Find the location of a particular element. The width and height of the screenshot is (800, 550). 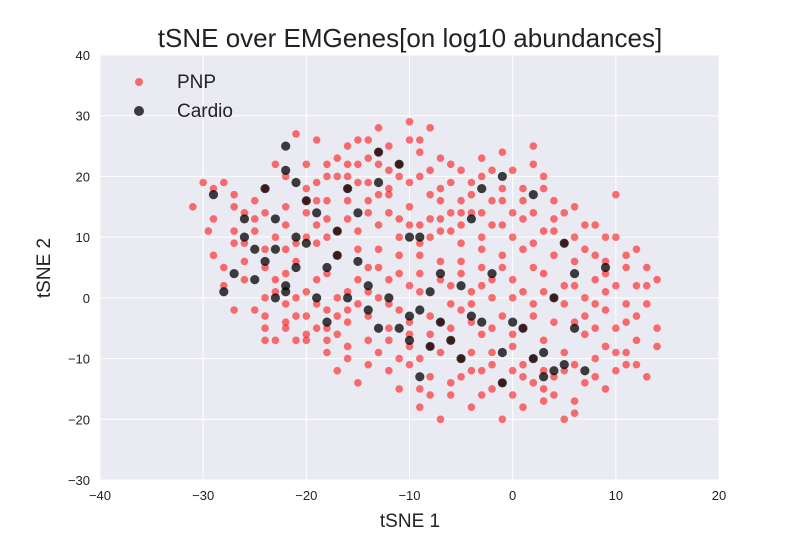

x-tick-label: −30 is located at coordinates (203, 495).